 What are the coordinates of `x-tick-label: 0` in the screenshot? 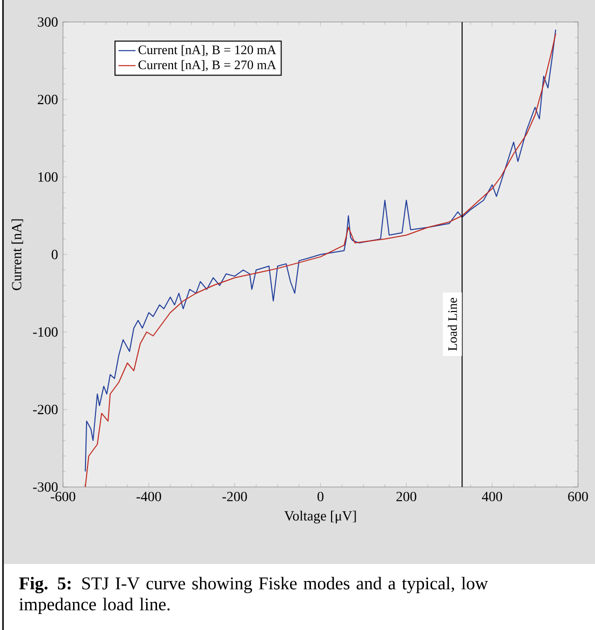 It's located at (321, 497).